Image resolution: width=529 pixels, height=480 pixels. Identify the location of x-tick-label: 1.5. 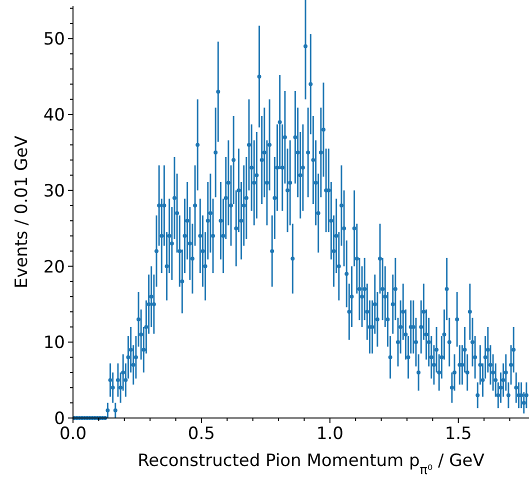
(458, 434).